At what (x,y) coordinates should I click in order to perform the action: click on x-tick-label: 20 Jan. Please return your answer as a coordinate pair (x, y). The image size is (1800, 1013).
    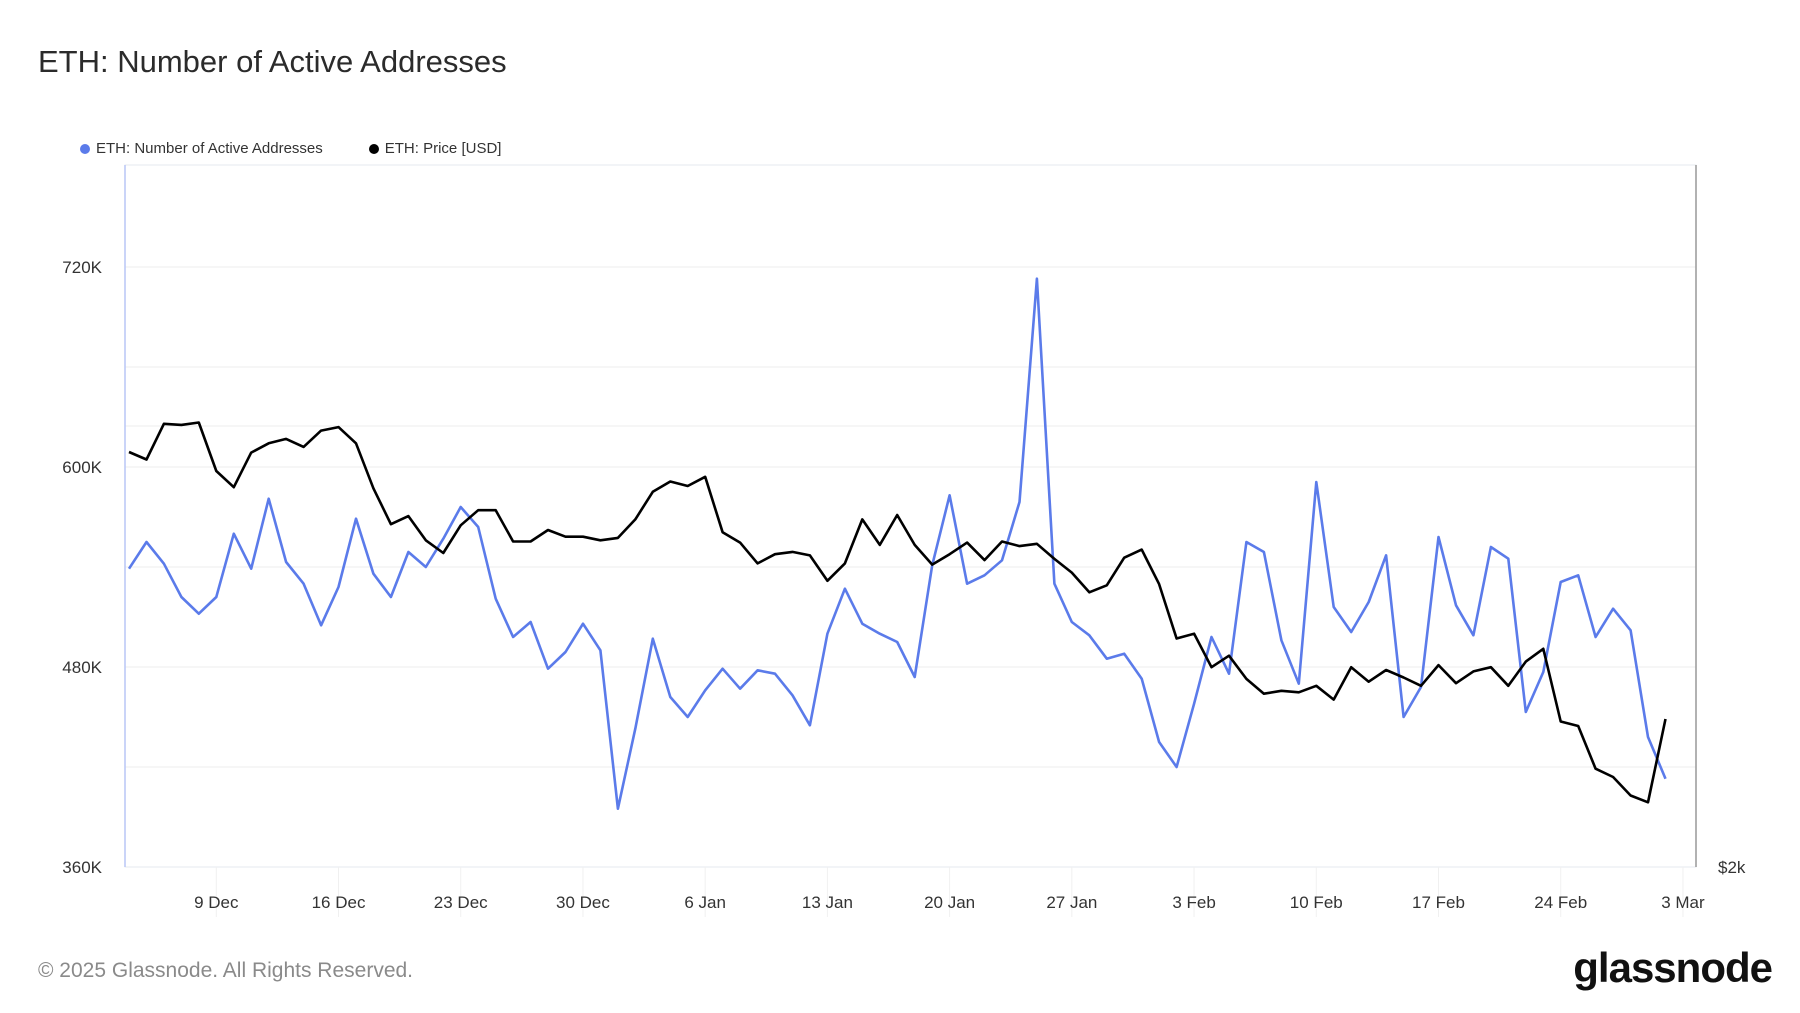
    Looking at the image, I should click on (949, 902).